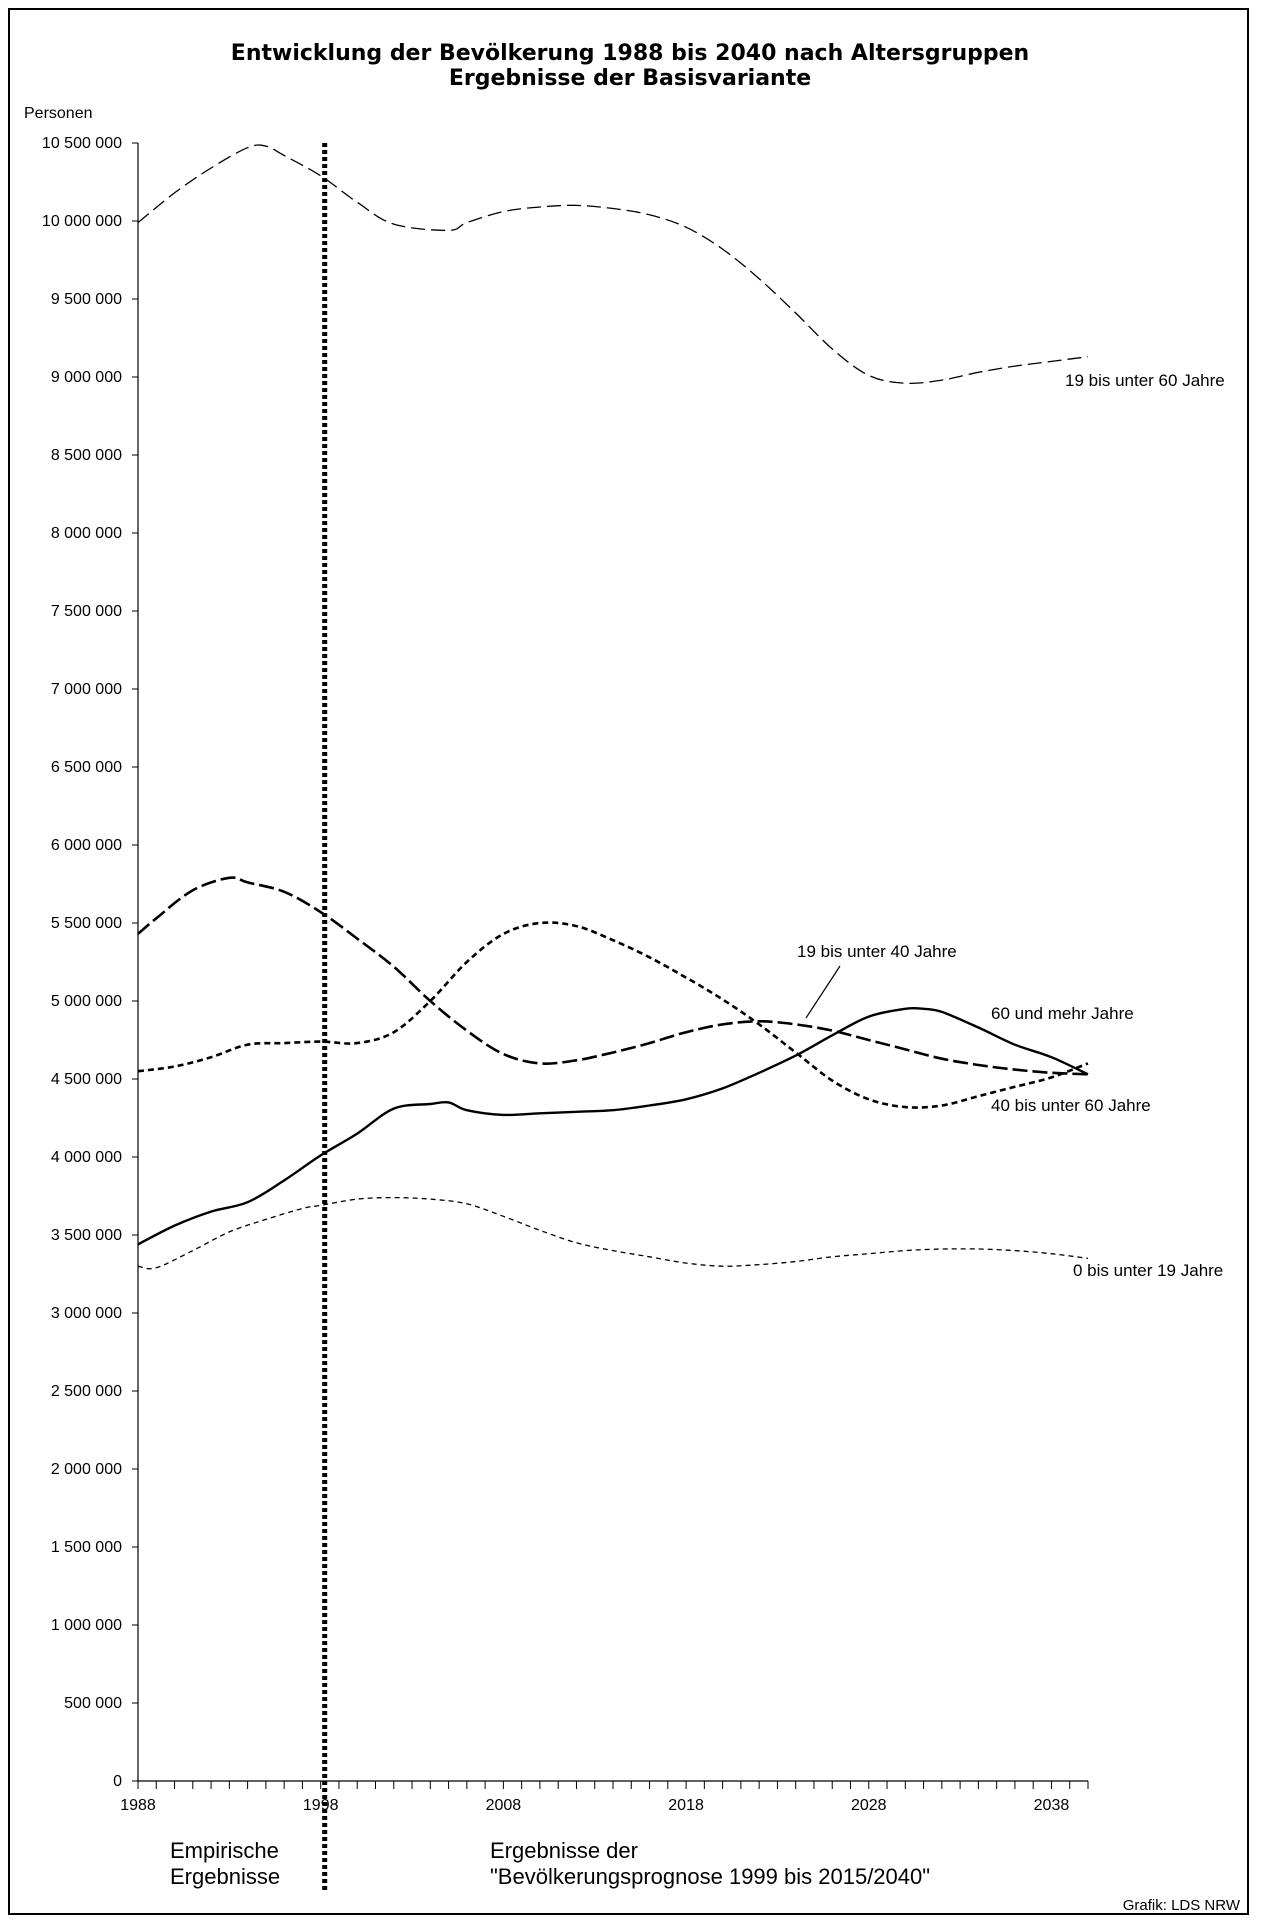  What do you see at coordinates (138, 1805) in the screenshot?
I see `x-tick-label: 1988` at bounding box center [138, 1805].